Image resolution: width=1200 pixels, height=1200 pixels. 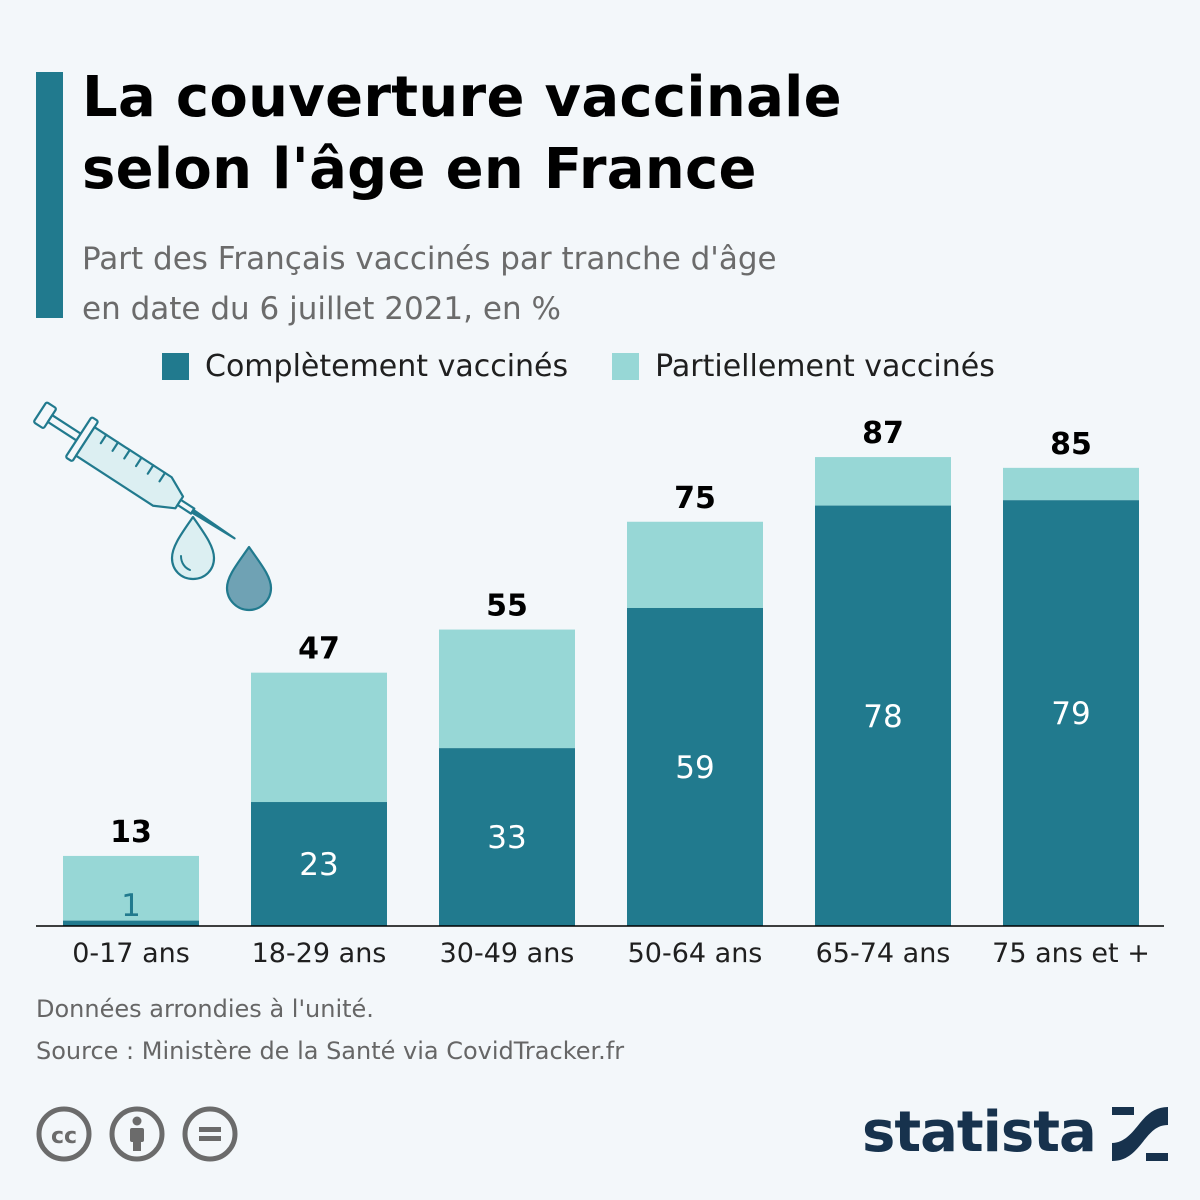 I want to click on data-note: Données arrondies à l'unité., so click(x=205, y=1009).